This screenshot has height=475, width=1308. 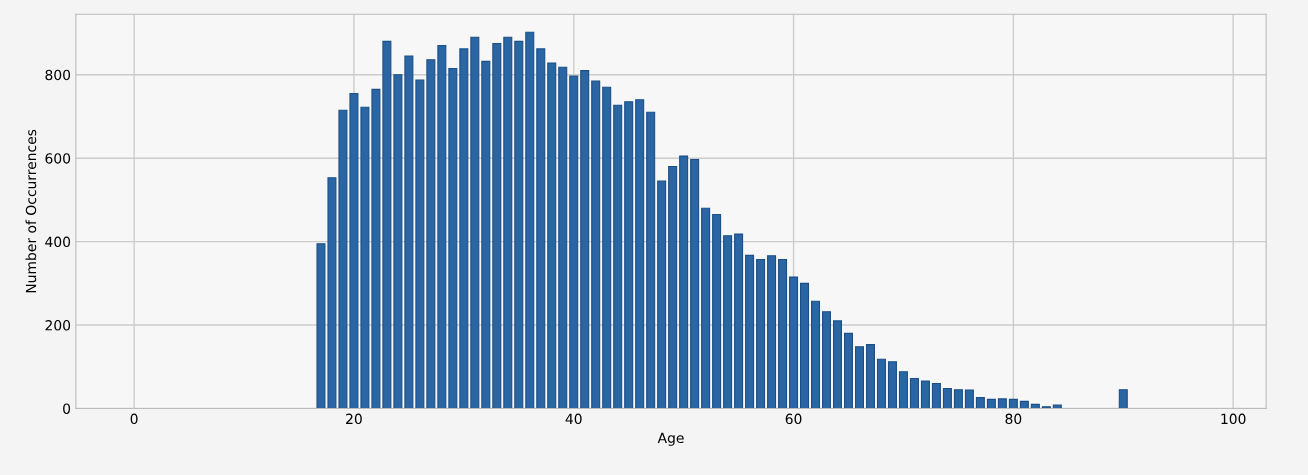 What do you see at coordinates (1013, 419) in the screenshot?
I see `x-tick-label: 80` at bounding box center [1013, 419].